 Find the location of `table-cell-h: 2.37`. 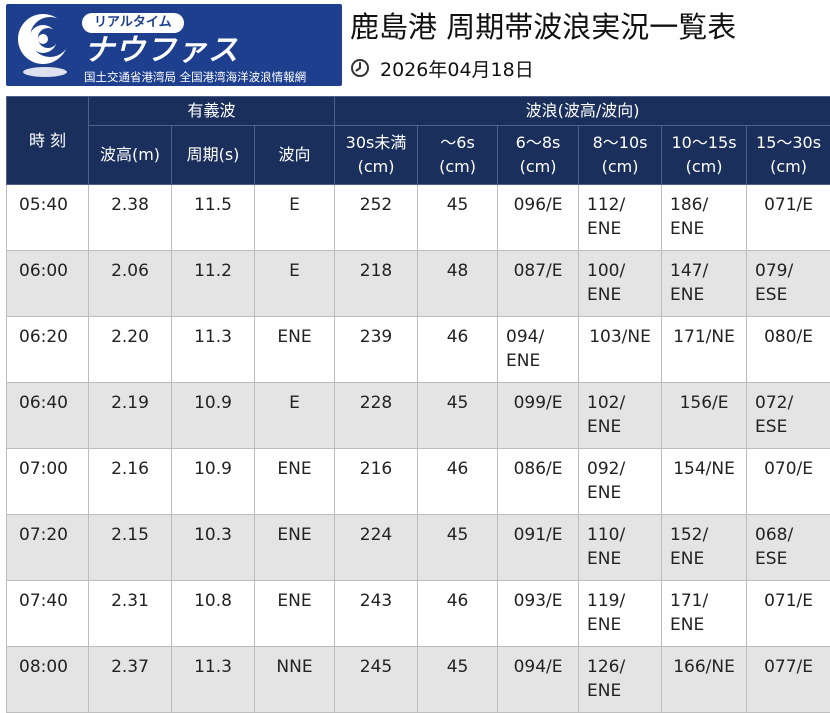

table-cell-h: 2.37 is located at coordinates (130, 680).